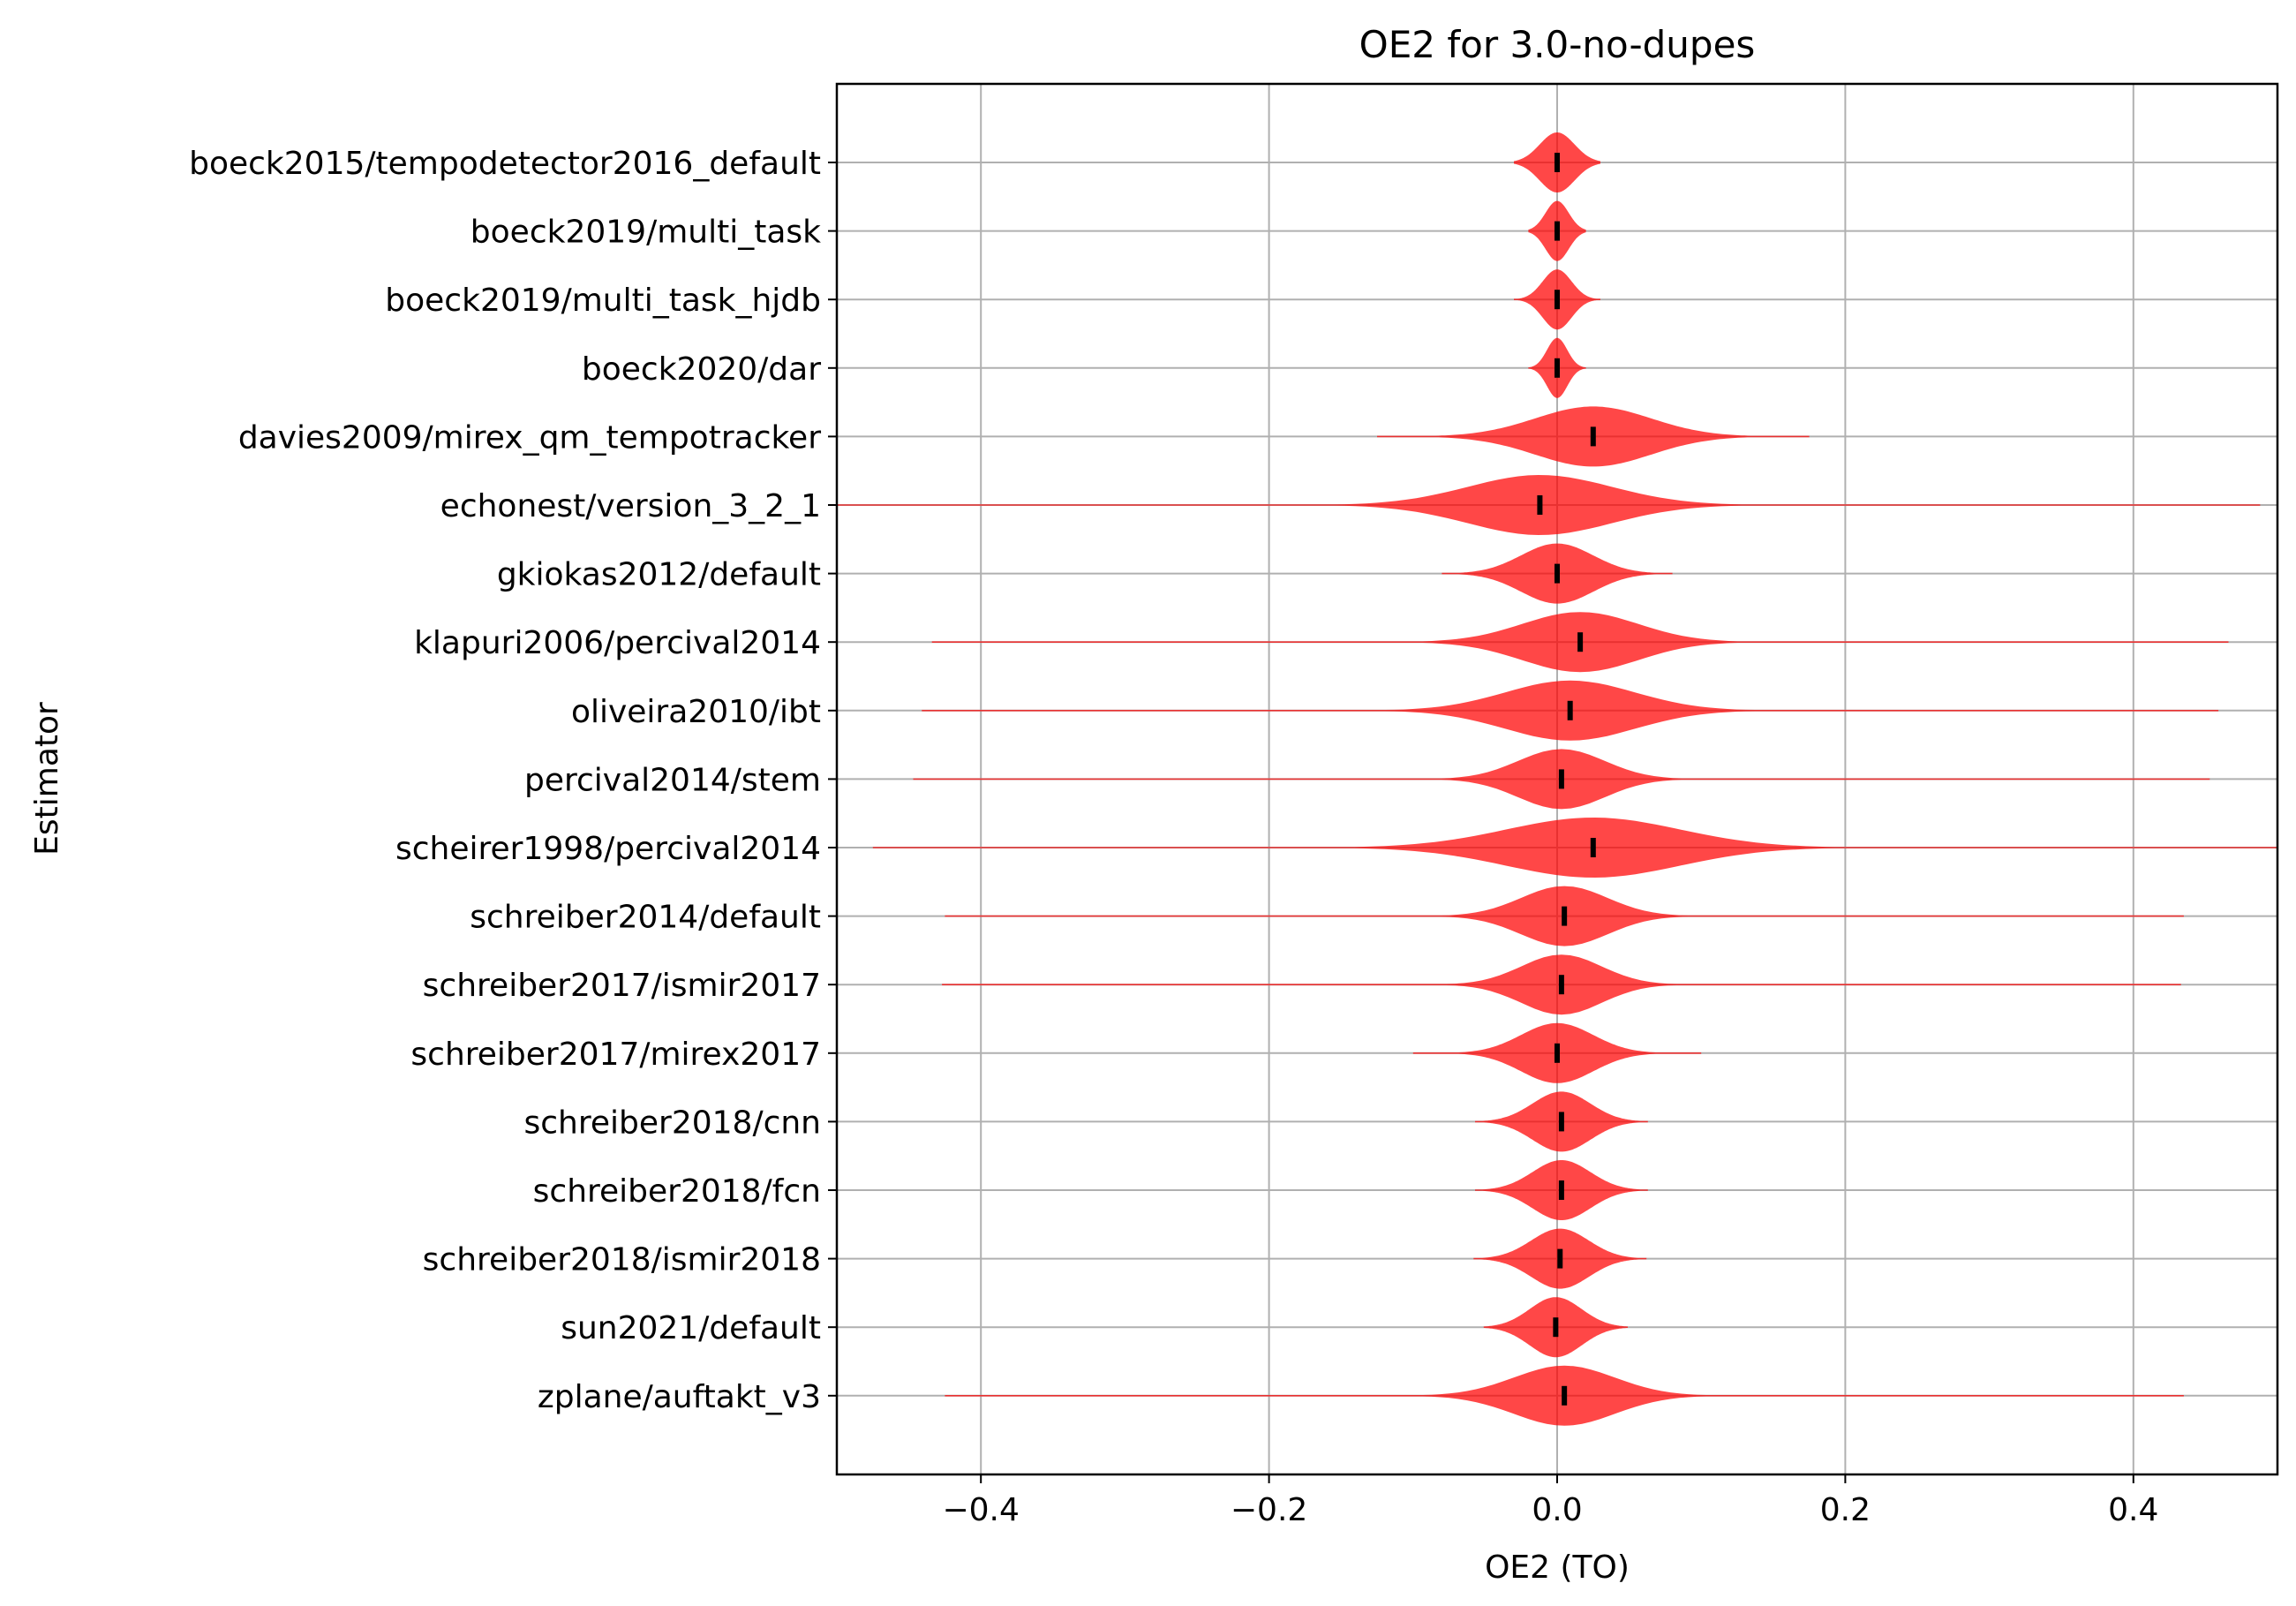 Image resolution: width=2296 pixels, height=1606 pixels. I want to click on x-axis-ticks: −0.4 −0.2 0.0 0.2 0.4, so click(1550, 1501).